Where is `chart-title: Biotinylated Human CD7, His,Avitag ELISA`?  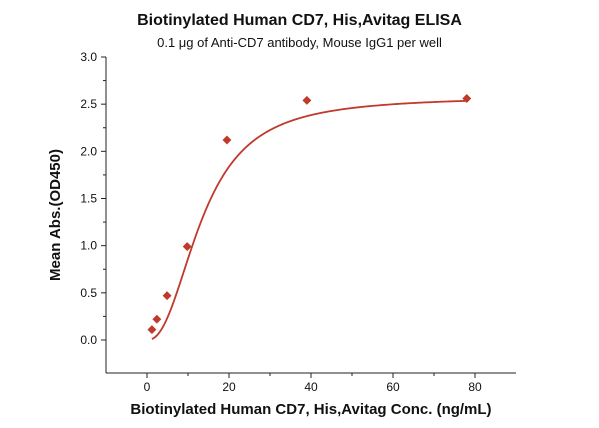
chart-title: Biotinylated Human CD7, His,Avitag ELISA is located at coordinates (299, 20).